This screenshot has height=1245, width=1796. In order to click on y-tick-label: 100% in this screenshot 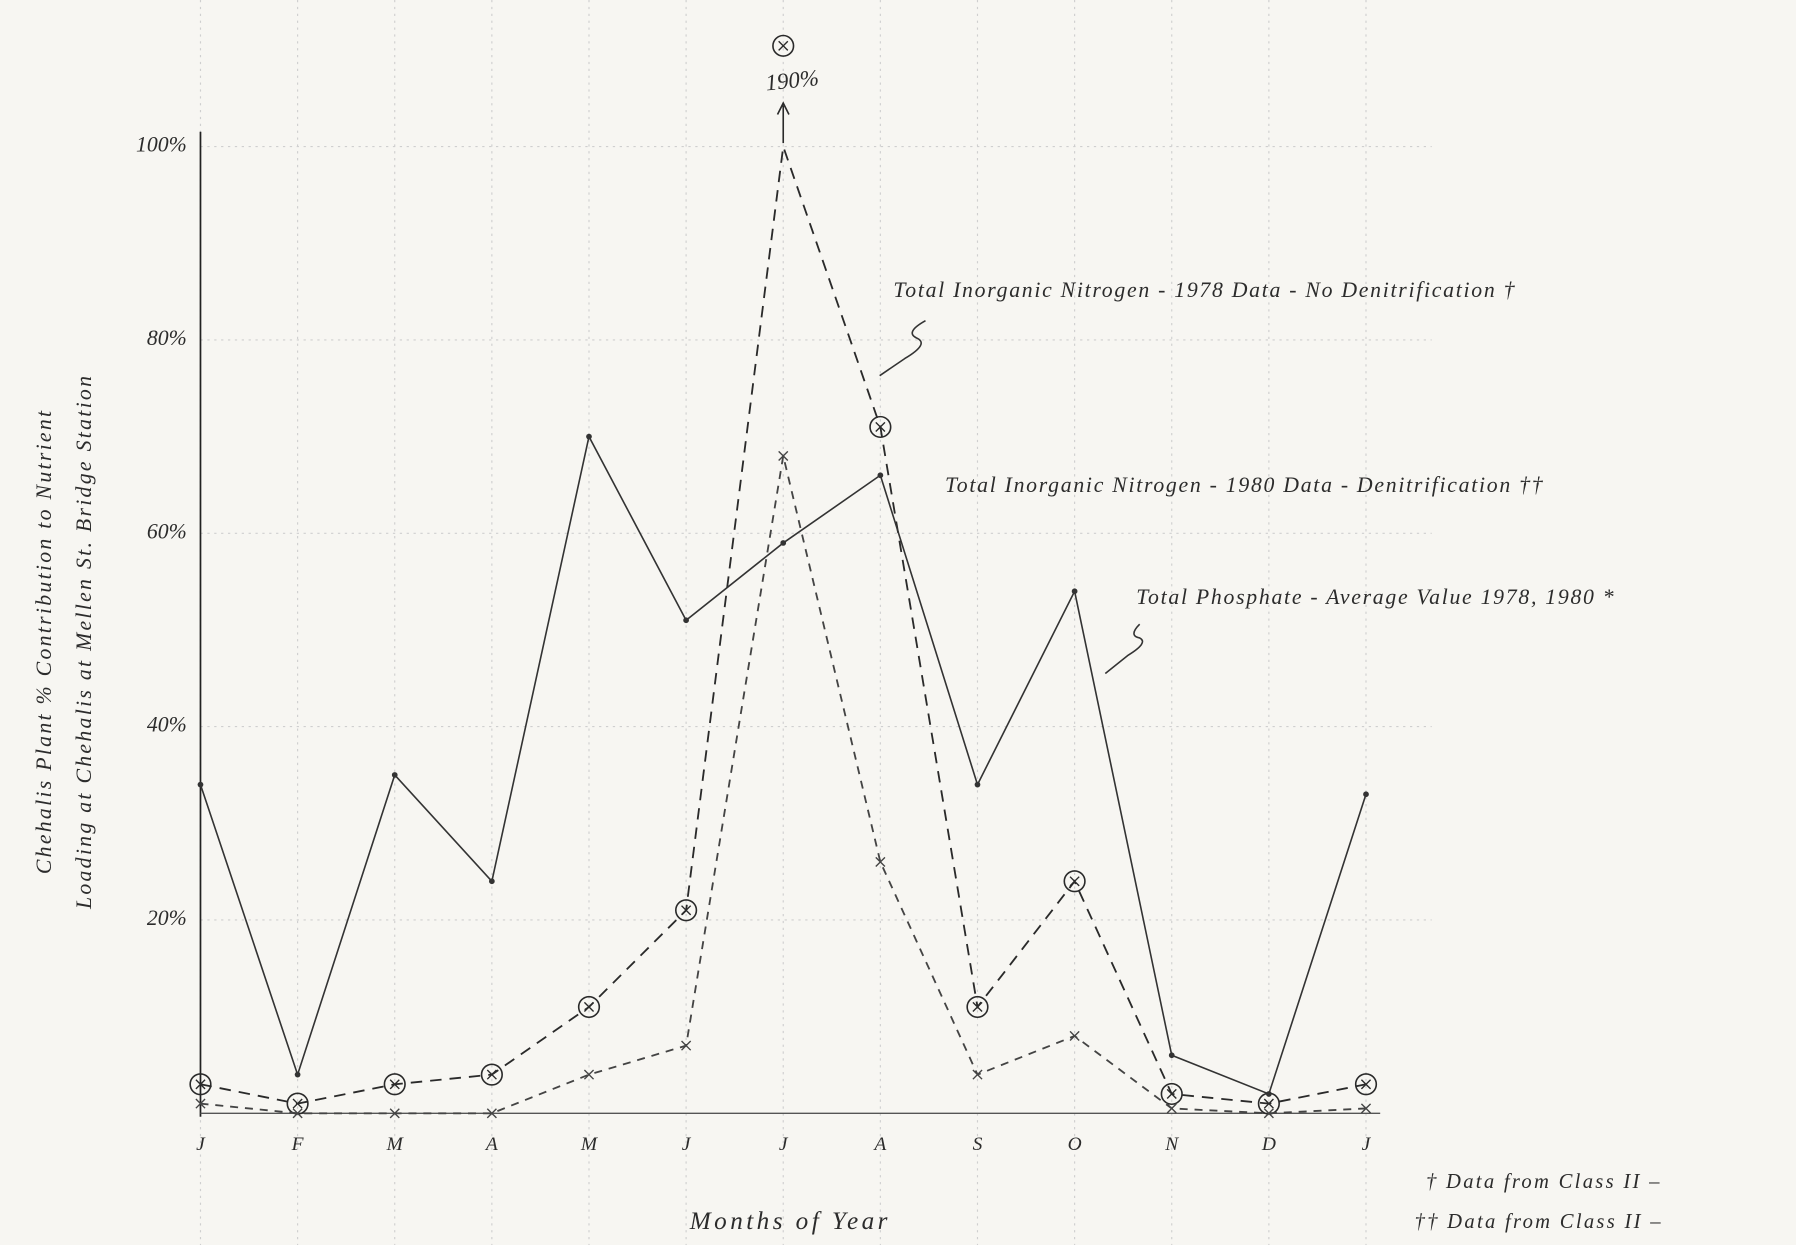, I will do `click(161, 145)`.